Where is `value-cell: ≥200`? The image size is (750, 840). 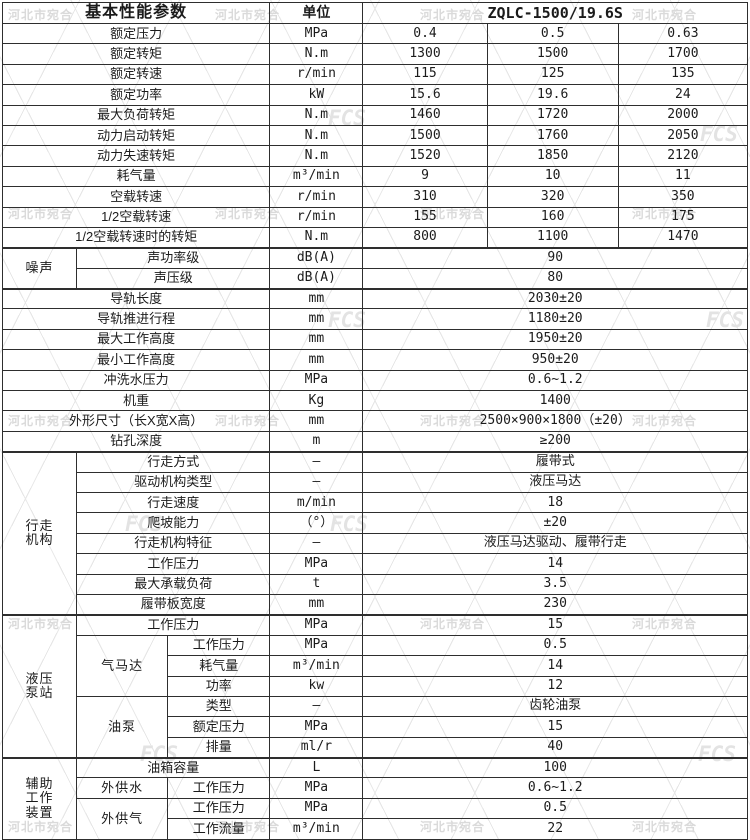
value-cell: ≥200 is located at coordinates (555, 441).